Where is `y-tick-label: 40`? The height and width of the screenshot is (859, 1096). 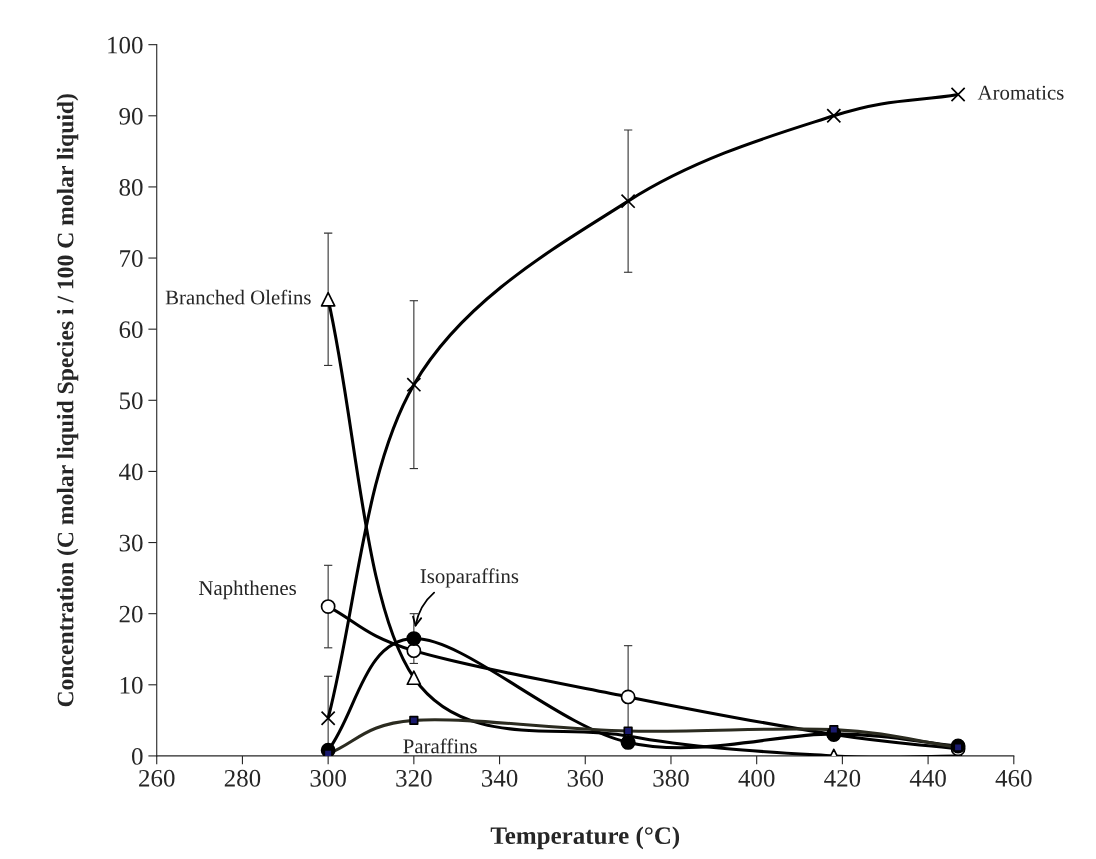 y-tick-label: 40 is located at coordinates (131, 472).